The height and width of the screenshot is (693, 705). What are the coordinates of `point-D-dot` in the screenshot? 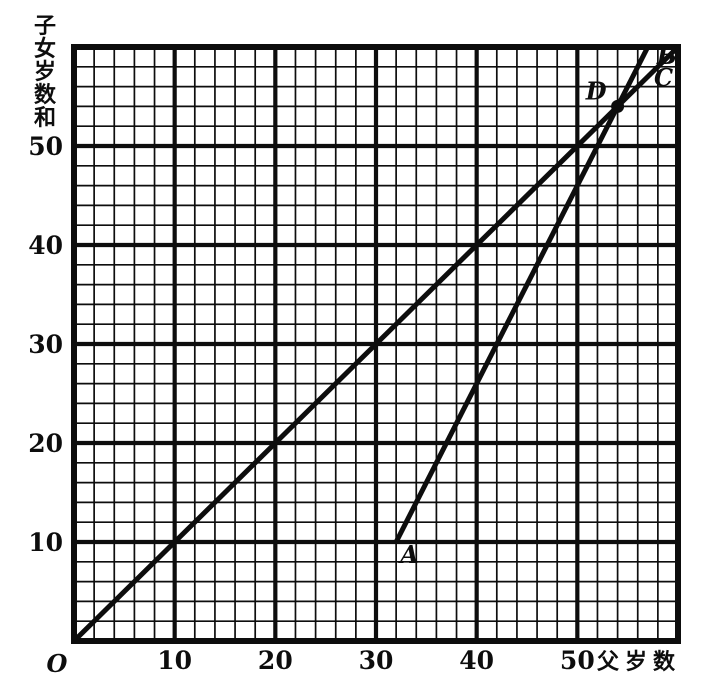 It's located at (618, 106).